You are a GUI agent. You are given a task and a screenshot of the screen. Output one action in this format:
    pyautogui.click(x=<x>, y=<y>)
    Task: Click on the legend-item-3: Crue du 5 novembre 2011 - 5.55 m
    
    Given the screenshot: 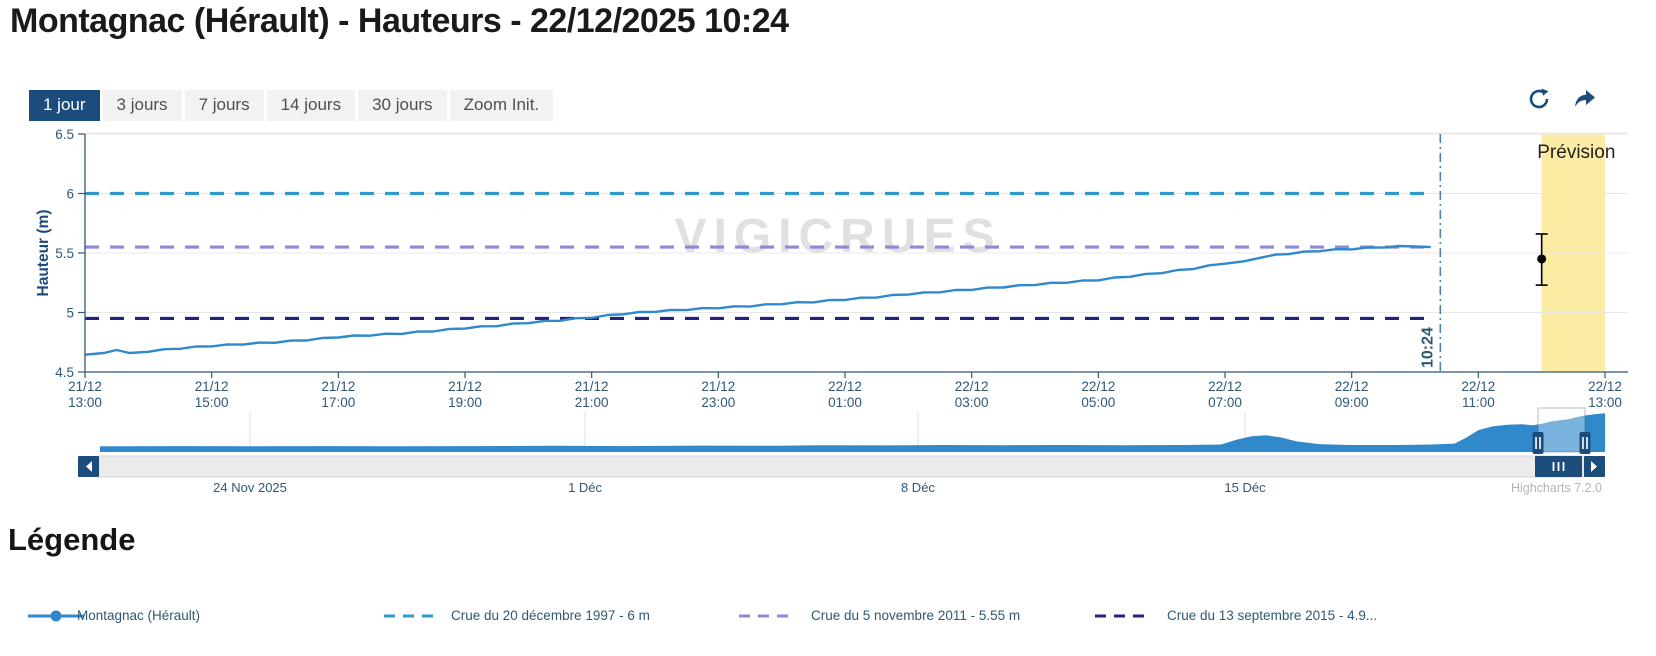 What is the action you would take?
    pyautogui.click(x=879, y=615)
    